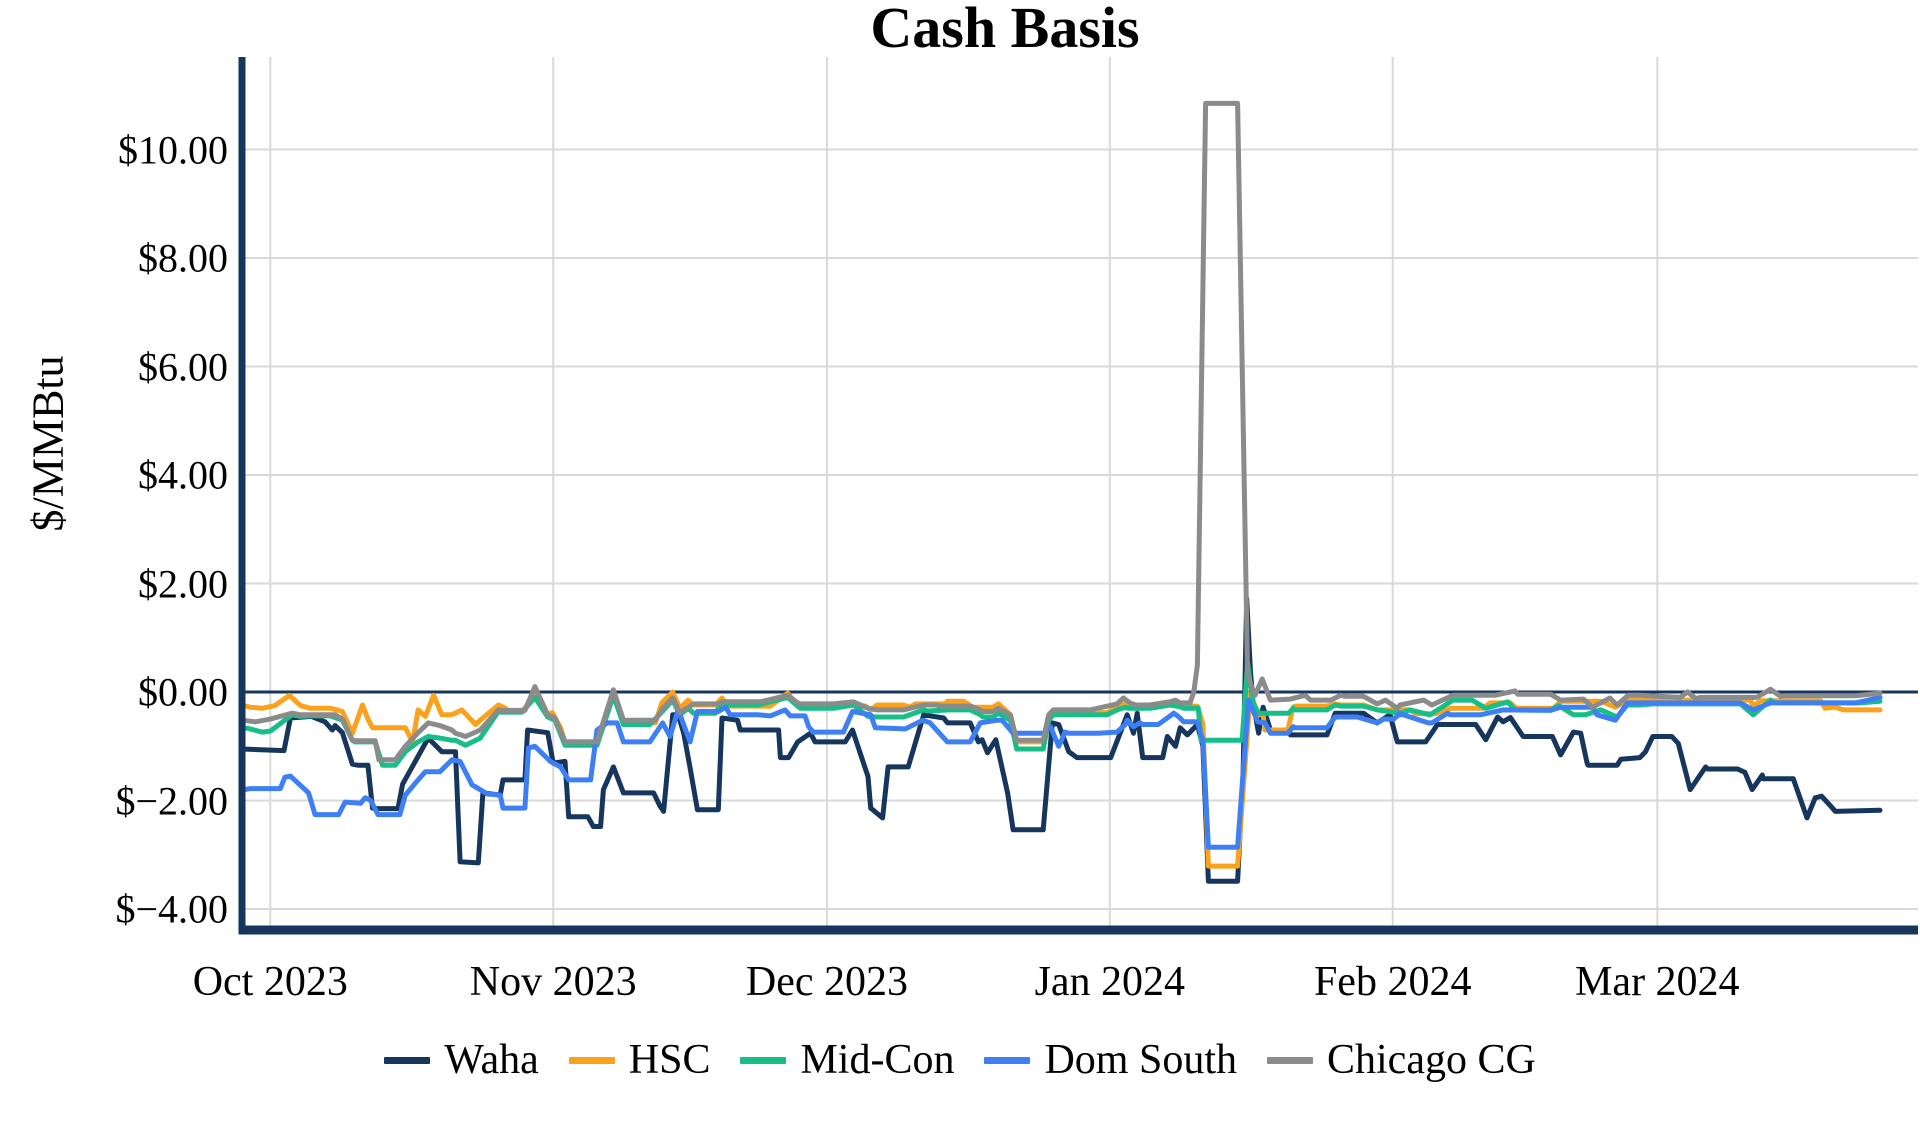 This screenshot has height=1128, width=1920. Describe the element at coordinates (669, 1060) in the screenshot. I see `legend-label: HSC` at that location.